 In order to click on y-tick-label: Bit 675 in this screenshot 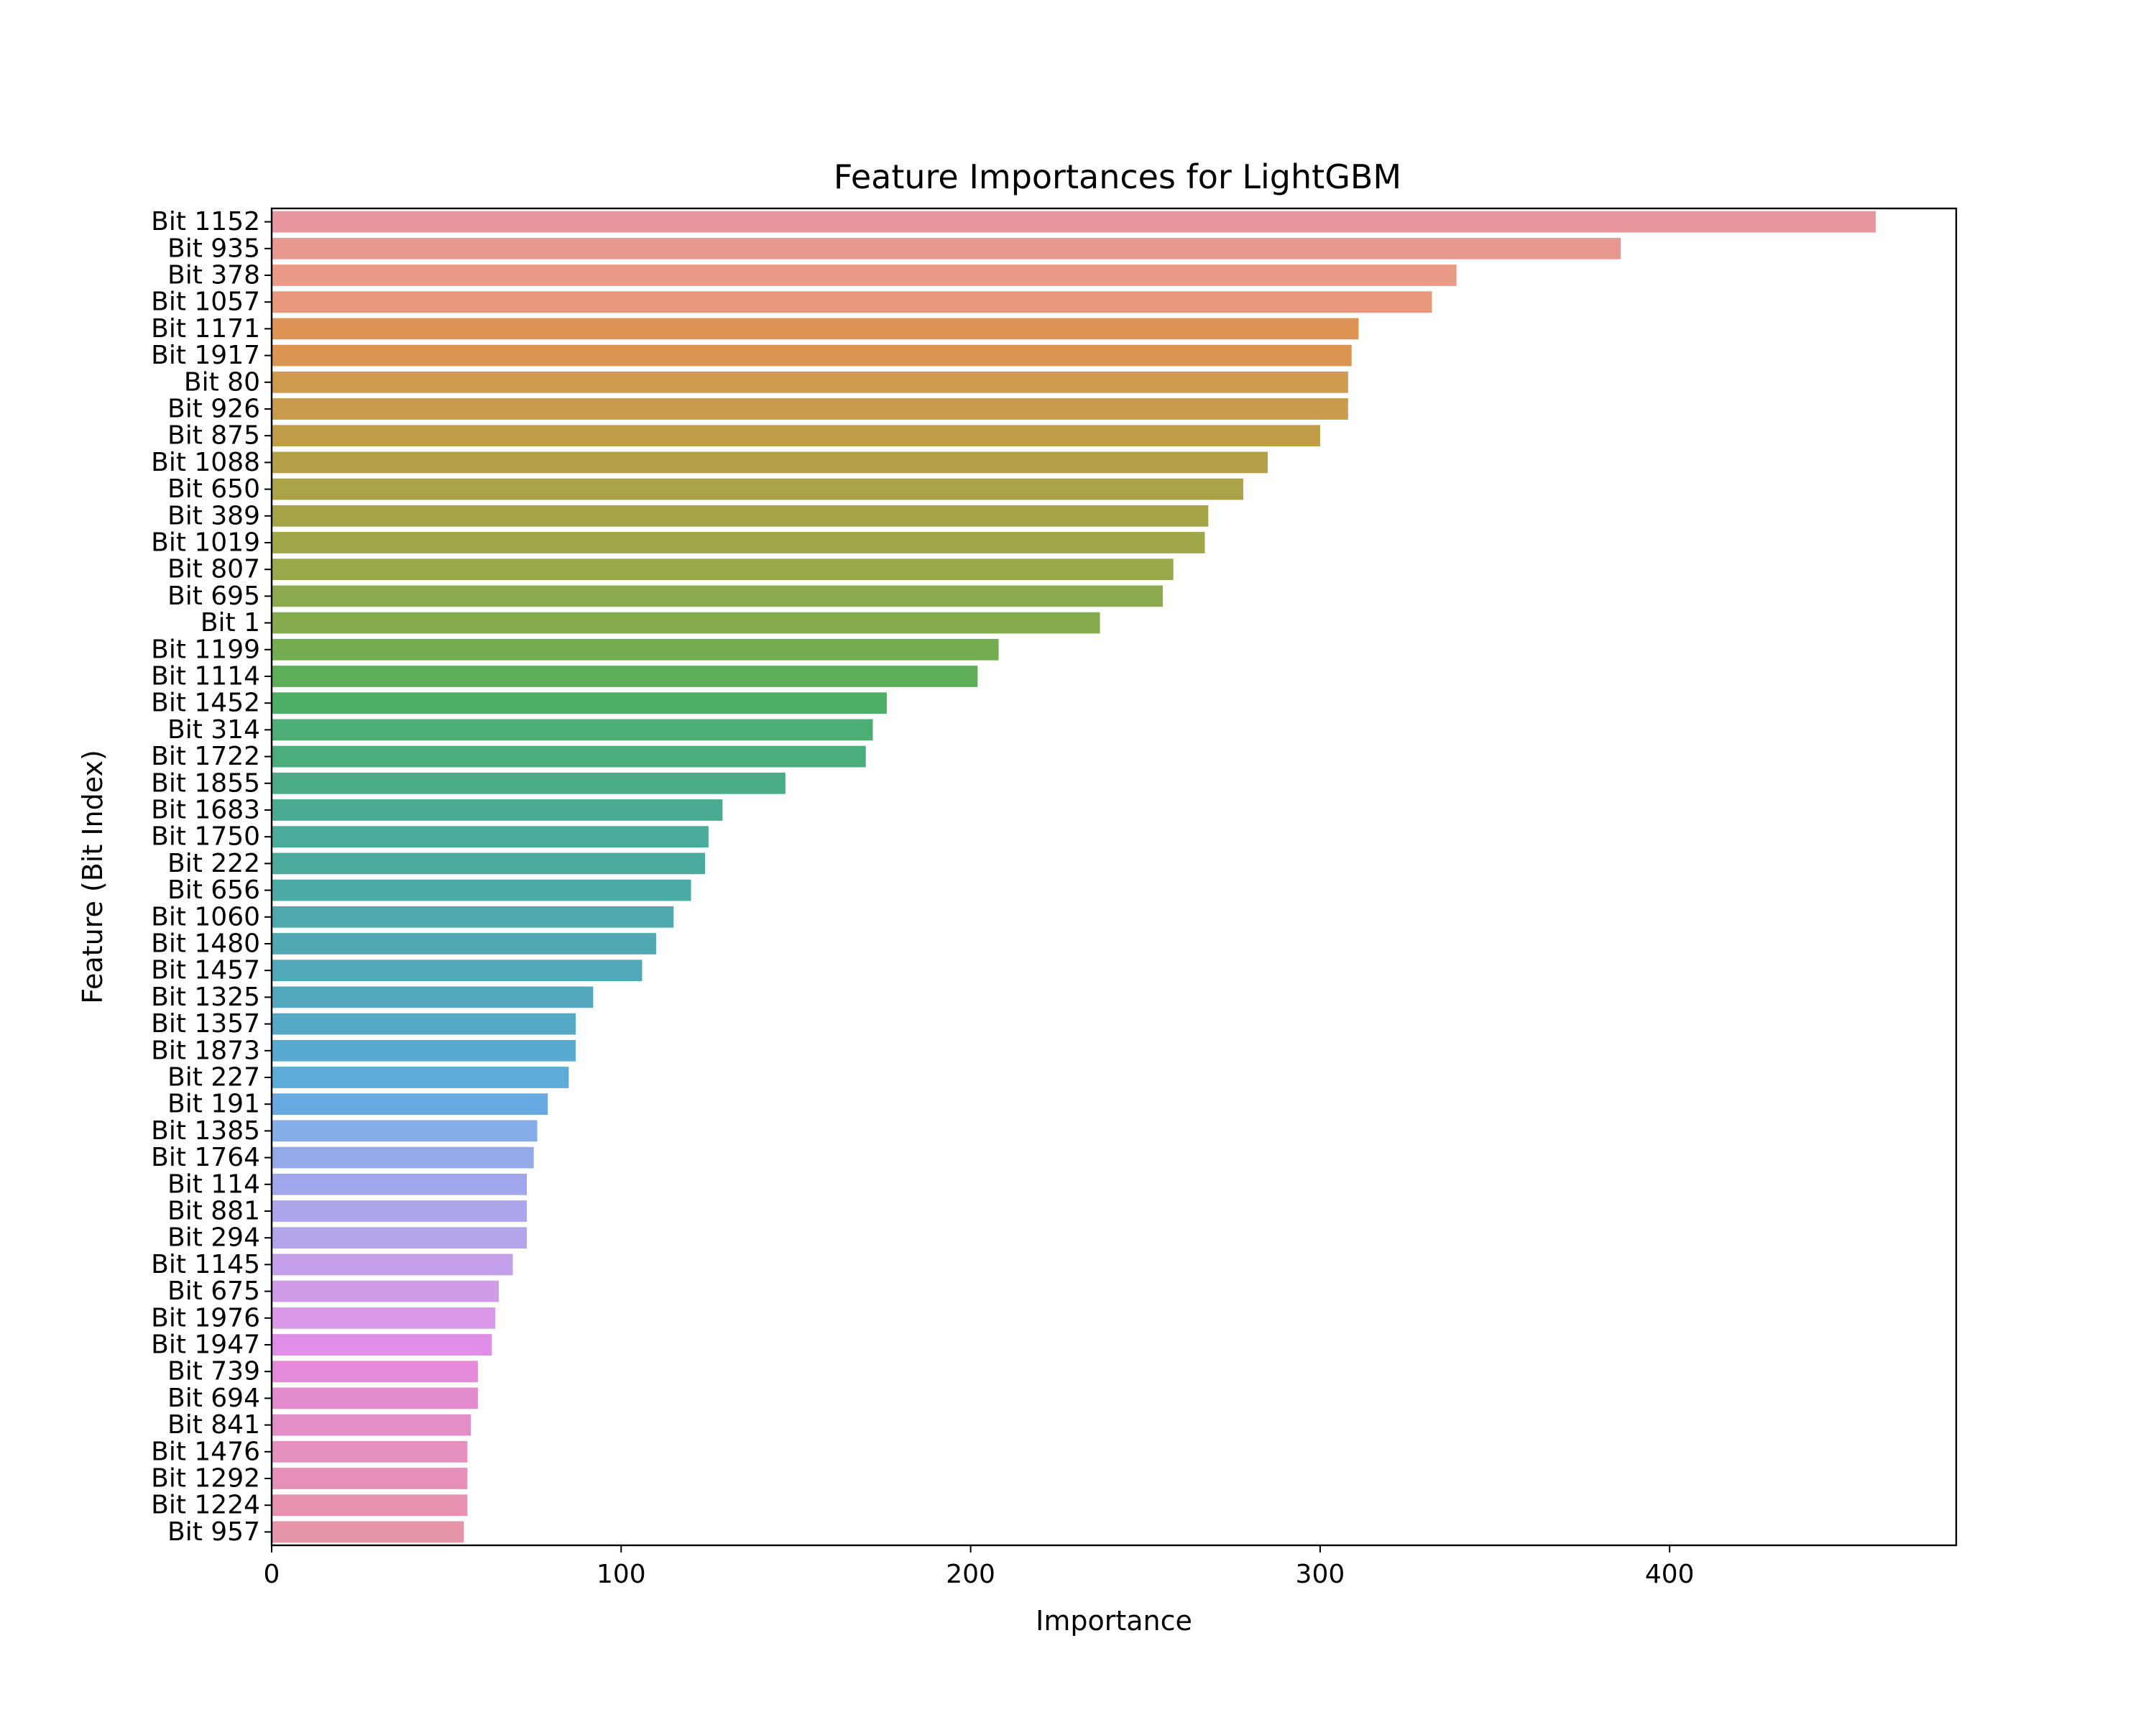, I will do `click(214, 1291)`.